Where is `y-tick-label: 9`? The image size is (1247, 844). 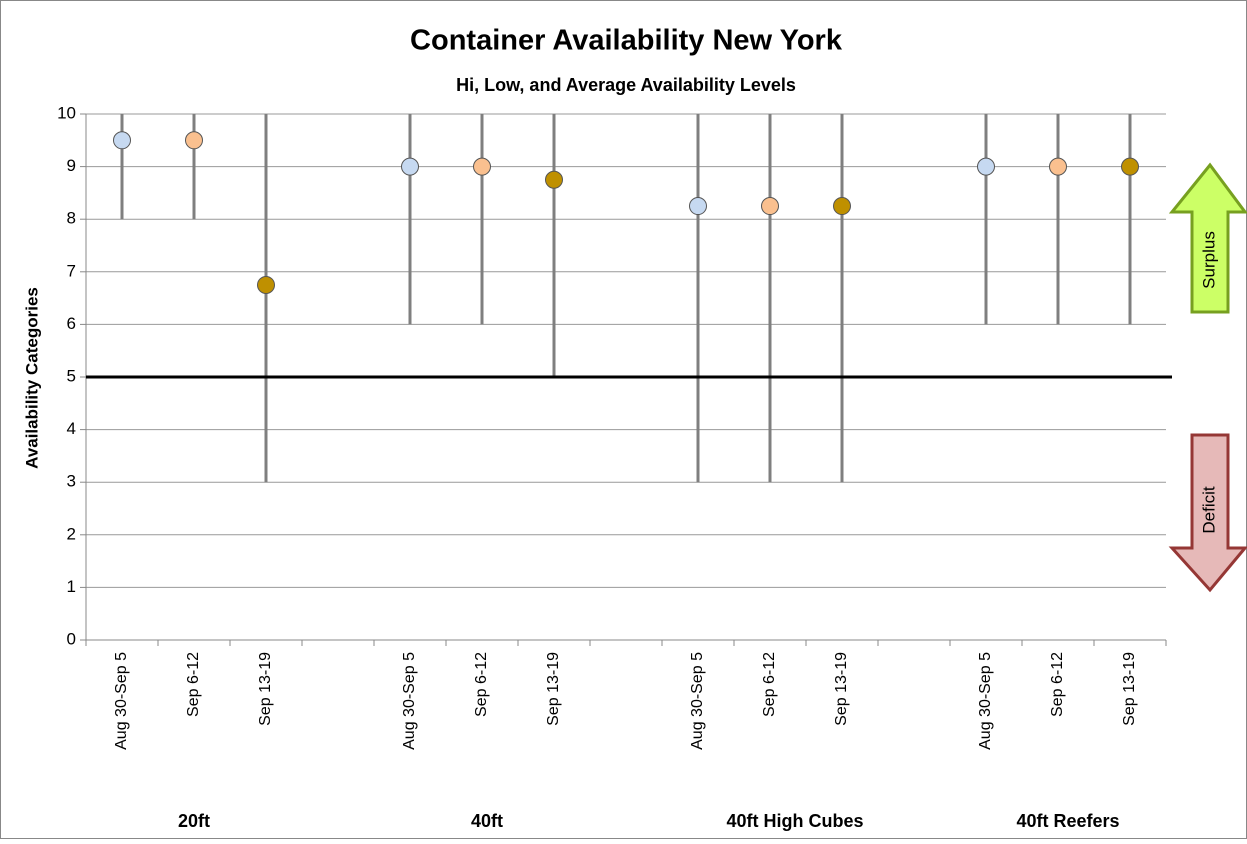
y-tick-label: 9 is located at coordinates (71, 165).